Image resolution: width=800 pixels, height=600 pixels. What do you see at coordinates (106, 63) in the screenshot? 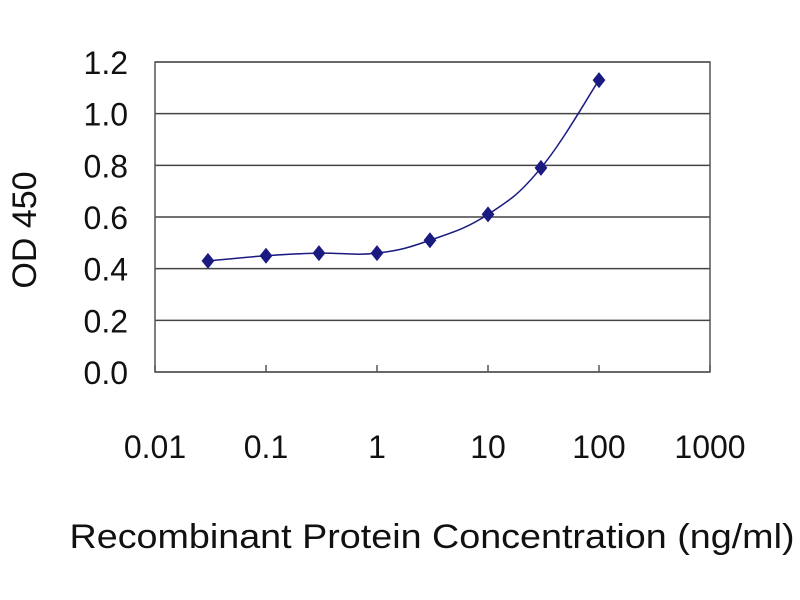
I see `y-tick-label-6: 1.2` at bounding box center [106, 63].